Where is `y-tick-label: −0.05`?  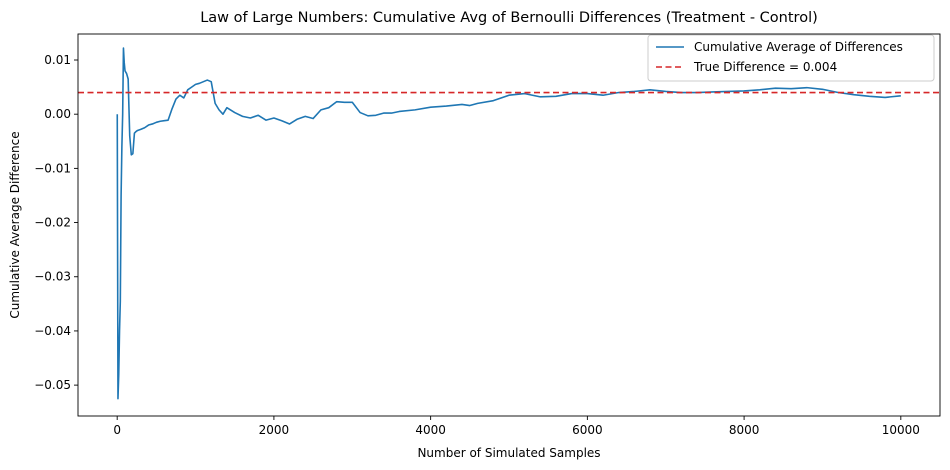
y-tick-label: −0.05 is located at coordinates (52, 385).